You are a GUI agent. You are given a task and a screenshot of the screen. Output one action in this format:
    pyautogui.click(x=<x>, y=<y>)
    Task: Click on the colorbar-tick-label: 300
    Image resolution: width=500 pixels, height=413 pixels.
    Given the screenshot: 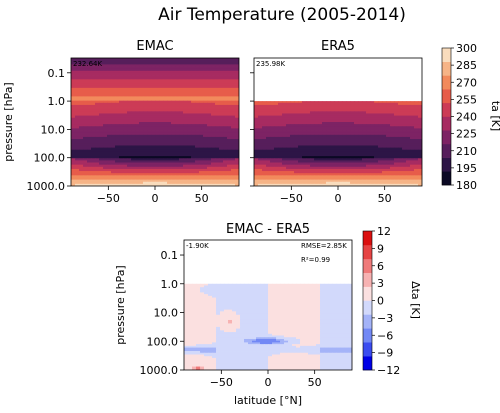 What is the action you would take?
    pyautogui.click(x=466, y=48)
    